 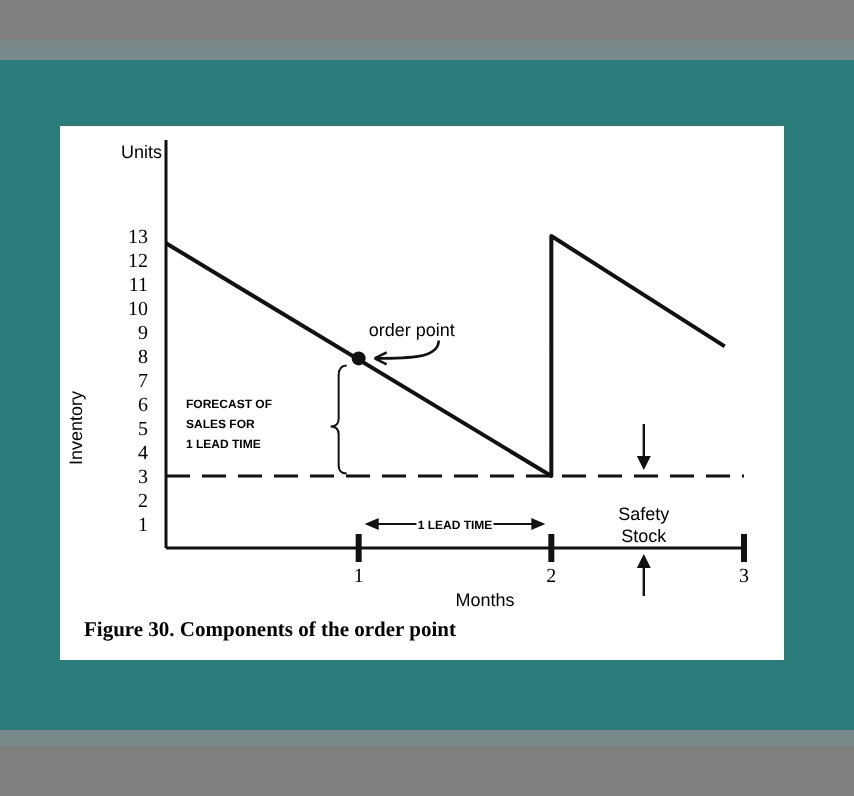 What do you see at coordinates (76, 427) in the screenshot?
I see `y-axis-title: Inventory` at bounding box center [76, 427].